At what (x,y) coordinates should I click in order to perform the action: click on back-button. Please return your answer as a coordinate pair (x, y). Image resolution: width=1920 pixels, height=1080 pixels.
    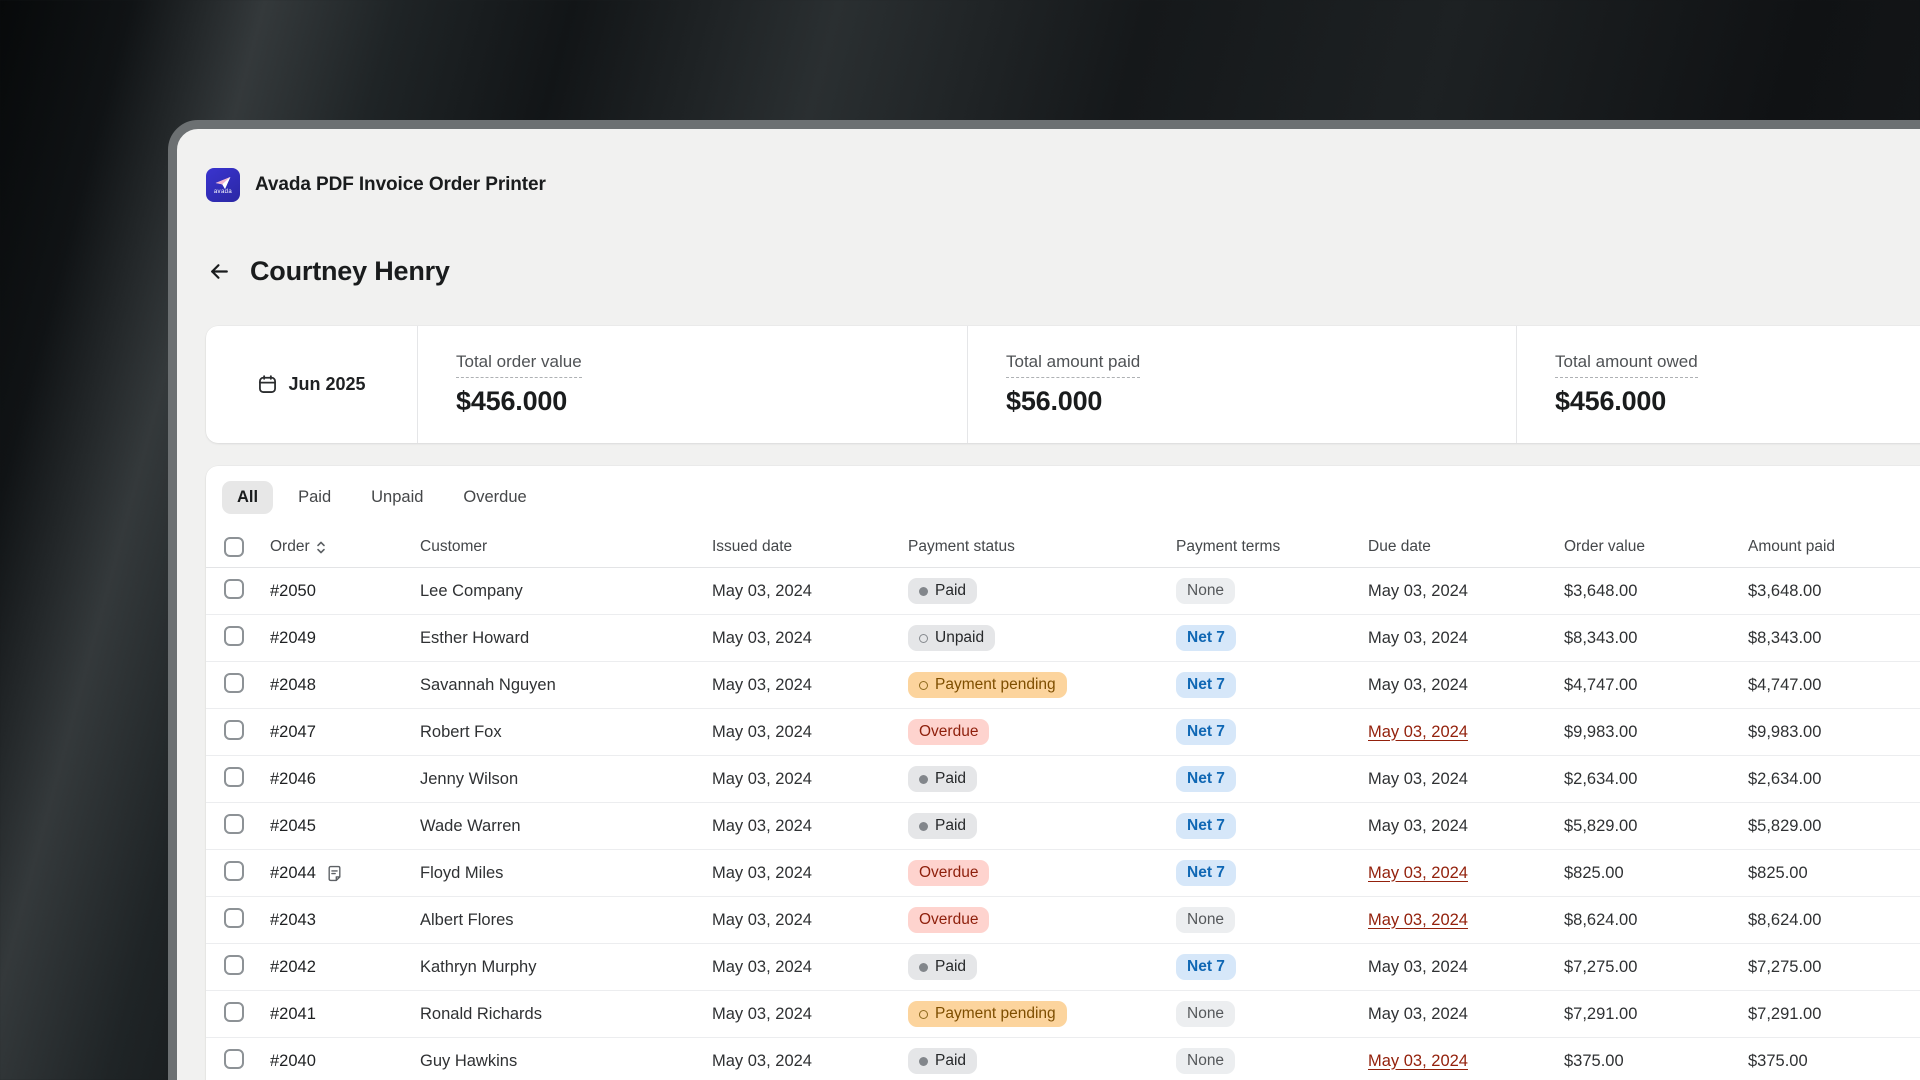
    Looking at the image, I should click on (219, 272).